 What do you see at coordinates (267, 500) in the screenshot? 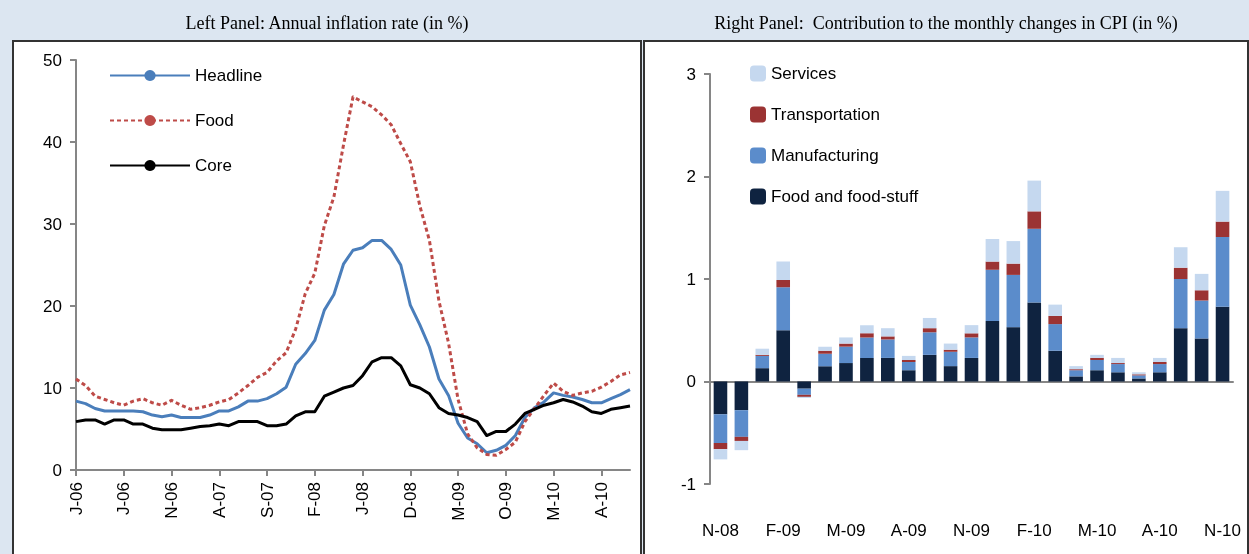
I see `x-tick-label: S-07` at bounding box center [267, 500].